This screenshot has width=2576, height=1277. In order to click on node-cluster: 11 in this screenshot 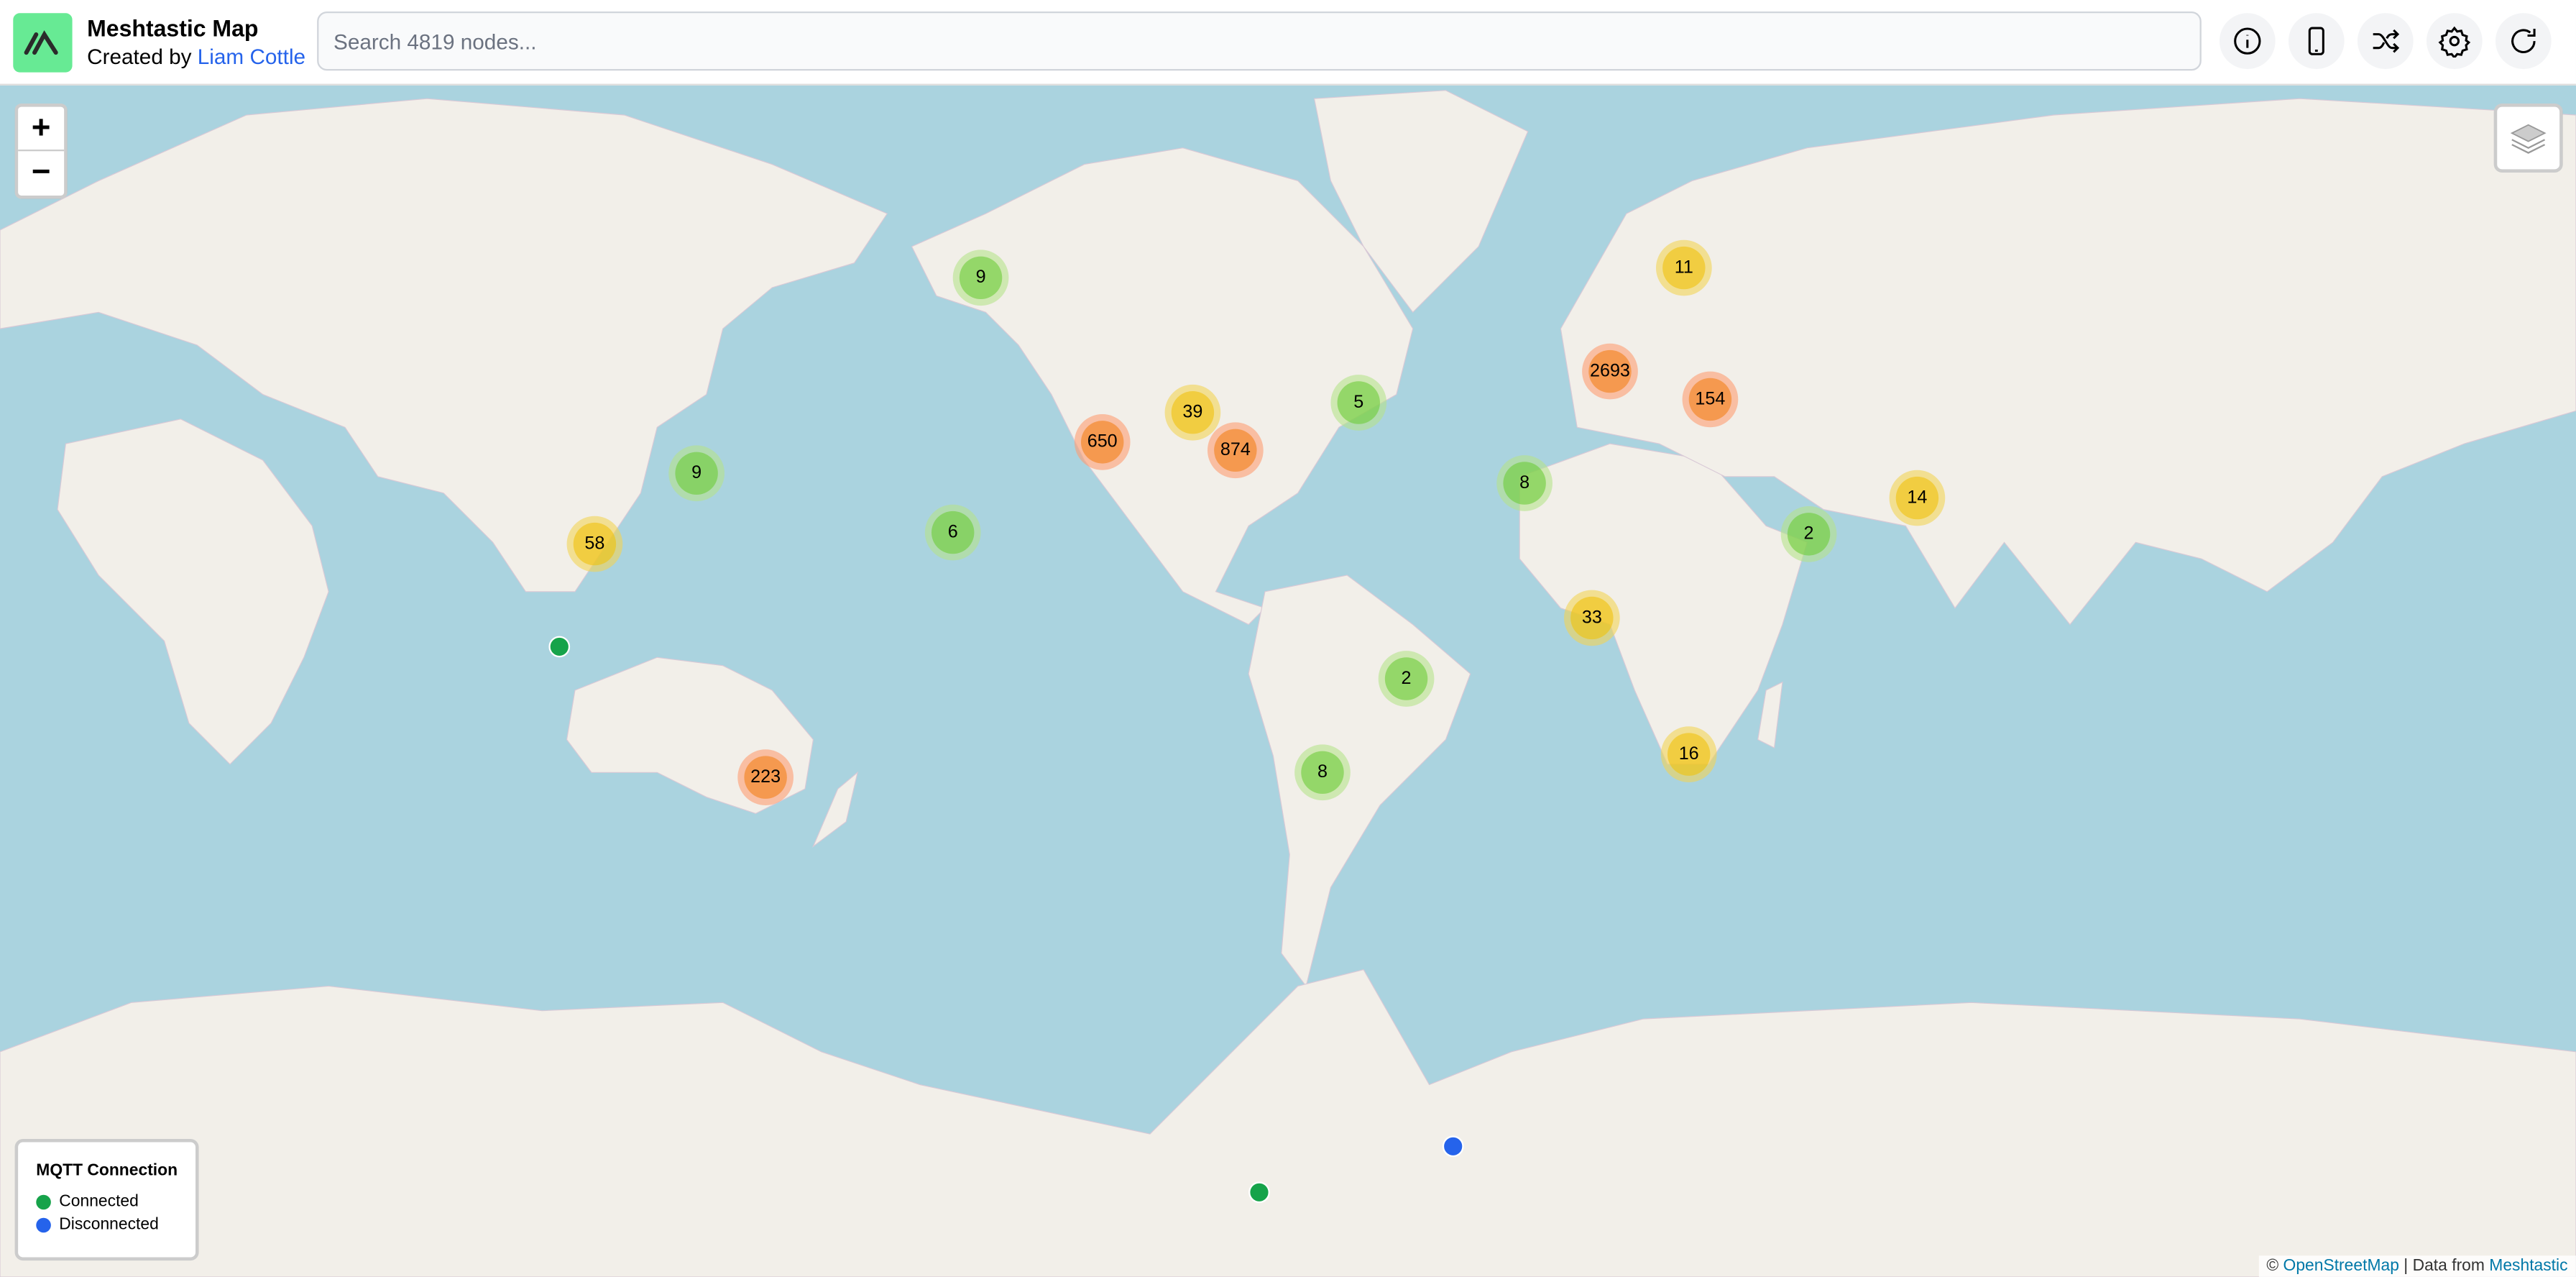, I will do `click(1683, 267)`.